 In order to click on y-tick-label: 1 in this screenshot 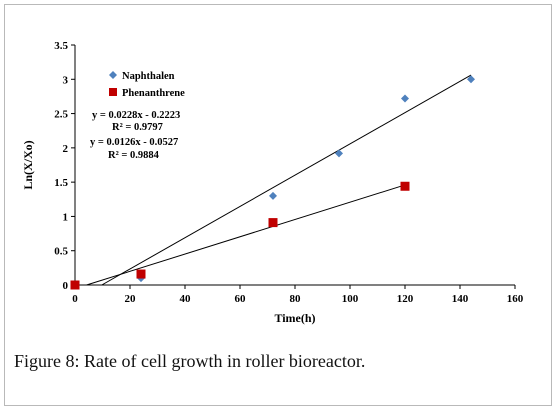, I will do `click(66, 217)`.